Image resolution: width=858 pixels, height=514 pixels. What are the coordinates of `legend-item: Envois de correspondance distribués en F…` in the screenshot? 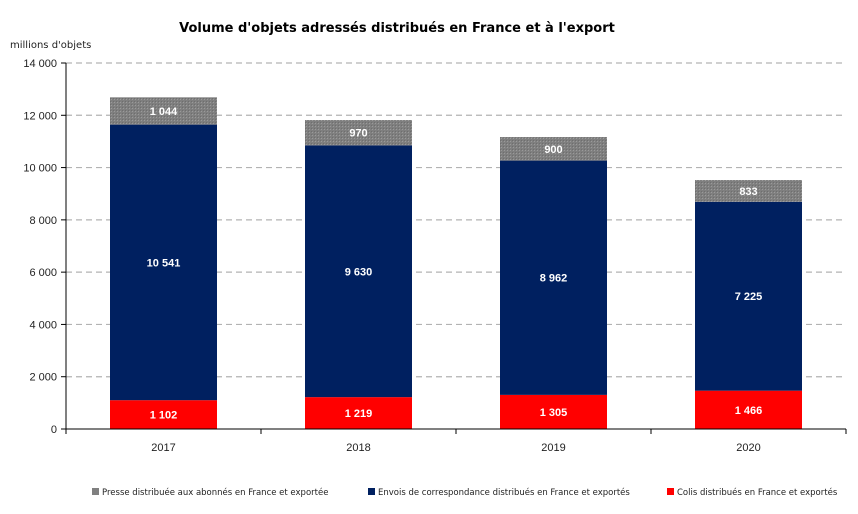 It's located at (499, 492).